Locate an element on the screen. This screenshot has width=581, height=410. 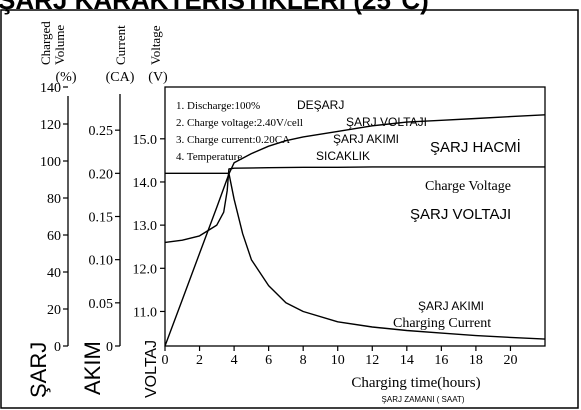
condition-1-tr: DEŞARJ is located at coordinates (320, 105).